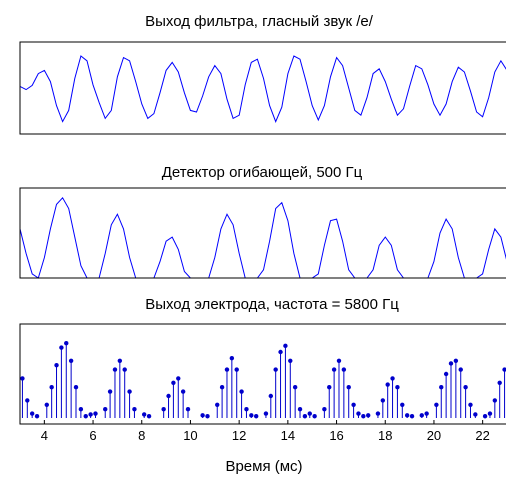 This screenshot has width=506, height=479. What do you see at coordinates (336, 435) in the screenshot?
I see `x-tick-label: 16` at bounding box center [336, 435].